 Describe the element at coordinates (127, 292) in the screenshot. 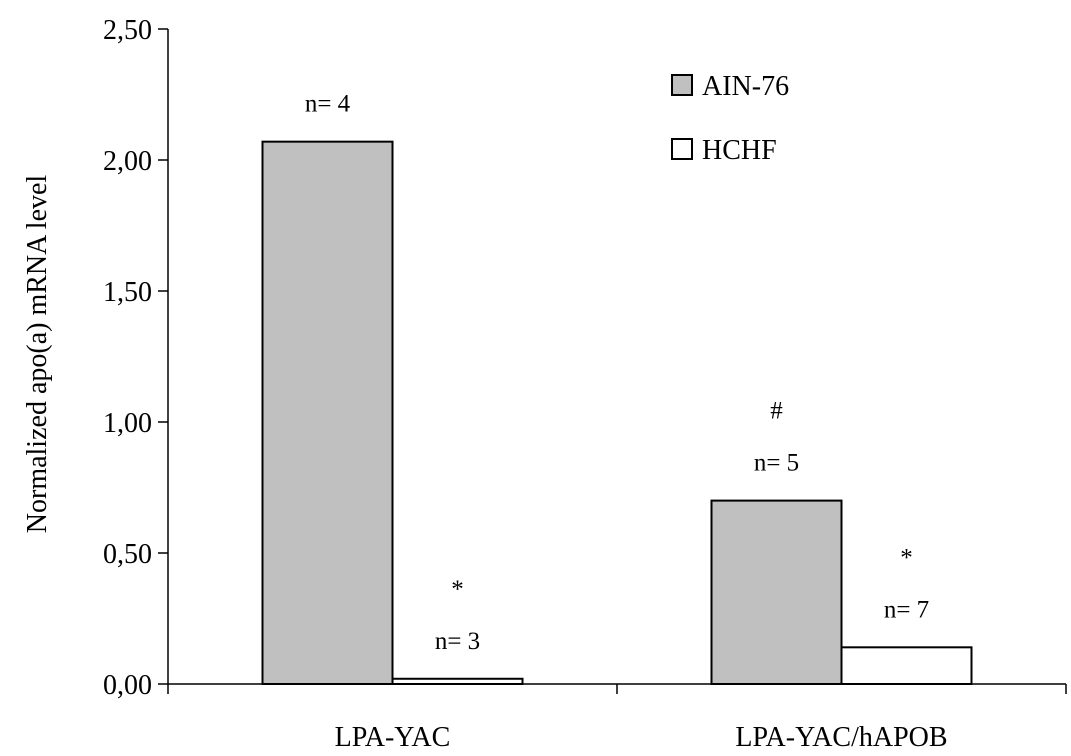

I see `y-tick-label: 1,50` at that location.